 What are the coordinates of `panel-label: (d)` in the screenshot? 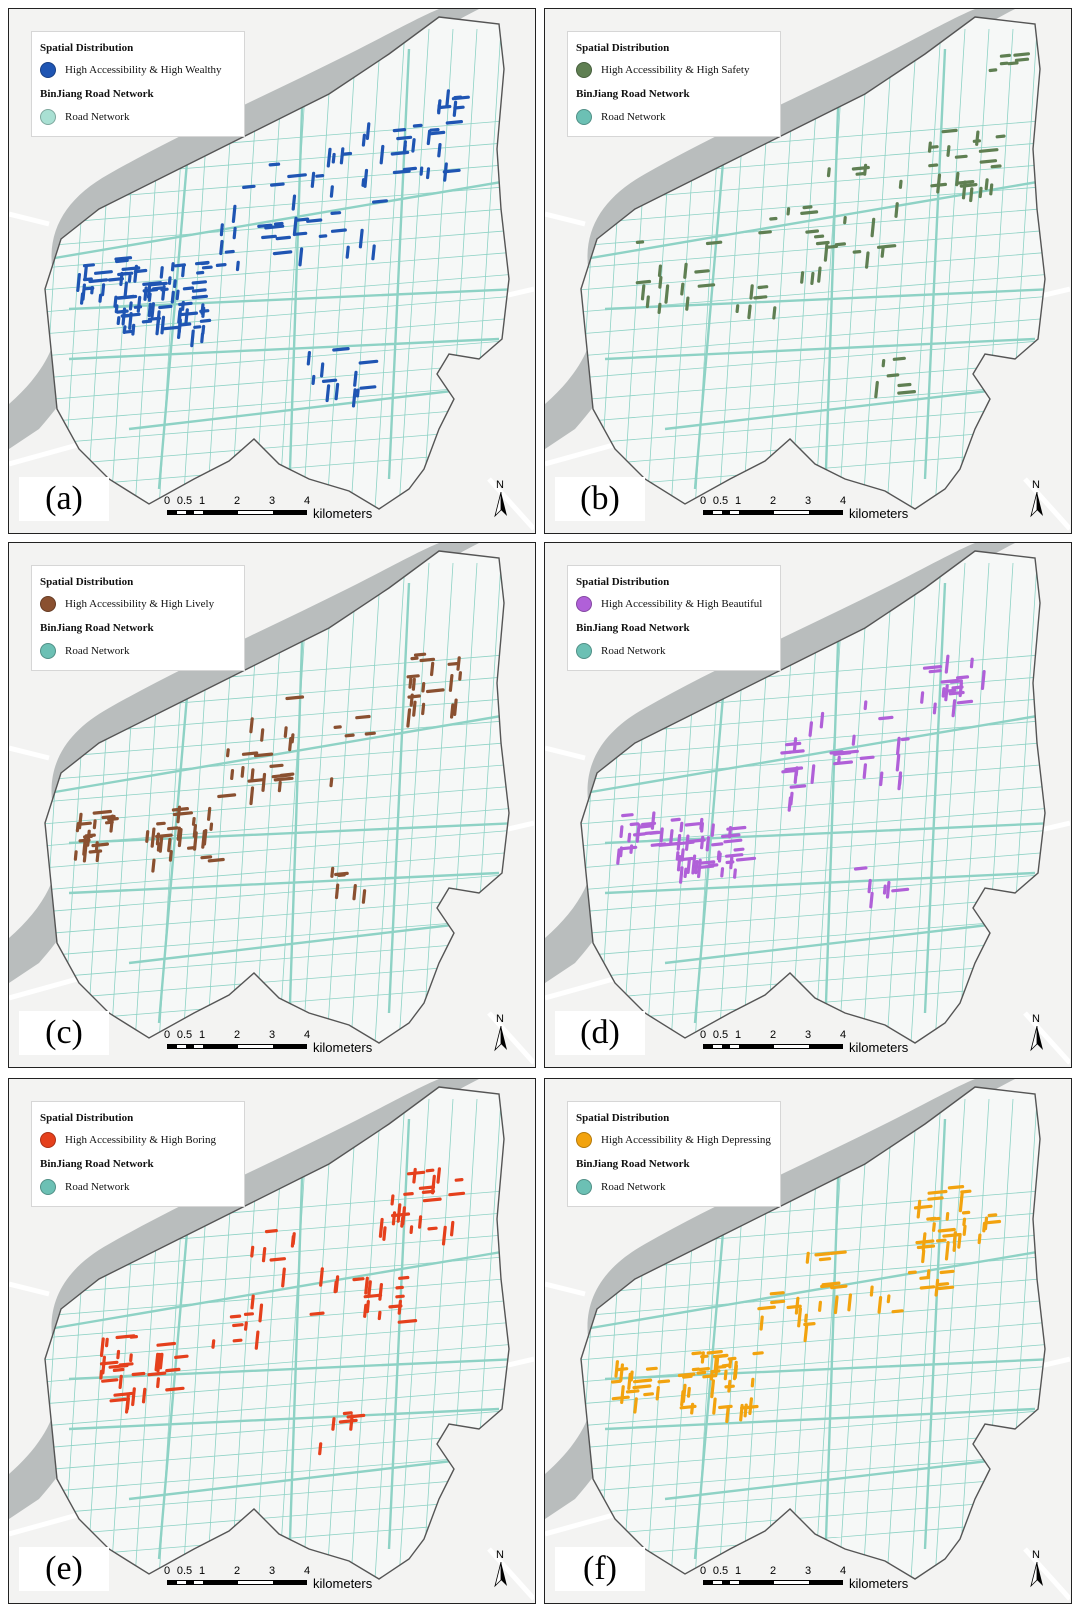 It's located at (600, 1033).